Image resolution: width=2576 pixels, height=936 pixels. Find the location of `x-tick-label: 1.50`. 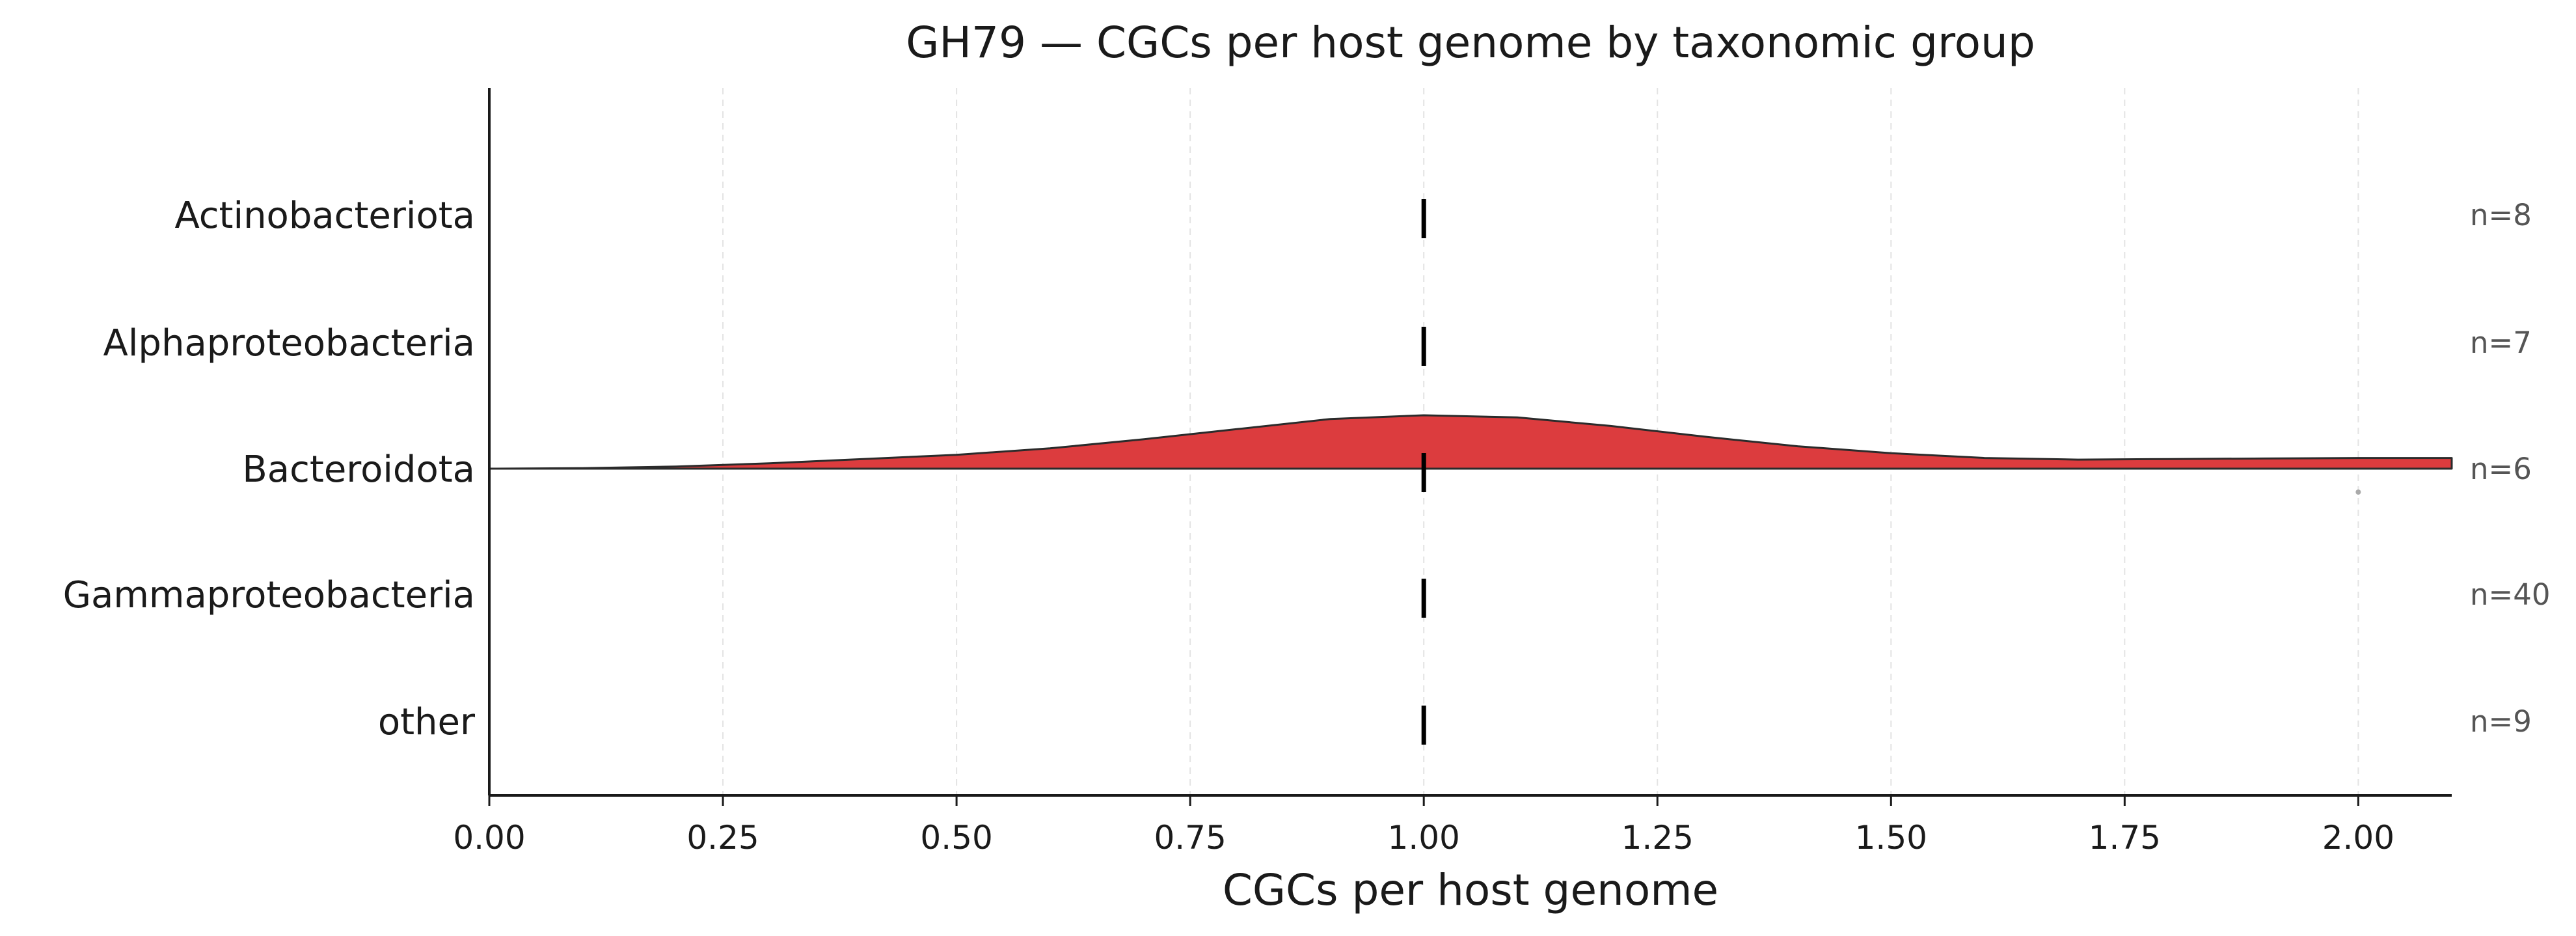

x-tick-label: 1.50 is located at coordinates (1891, 838).